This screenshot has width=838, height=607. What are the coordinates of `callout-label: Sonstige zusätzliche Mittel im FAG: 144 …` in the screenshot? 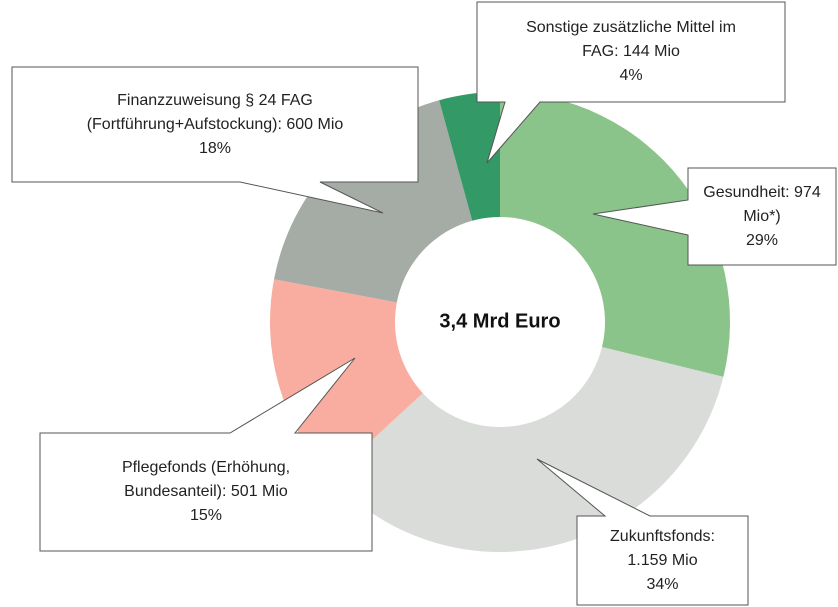 It's located at (631, 52).